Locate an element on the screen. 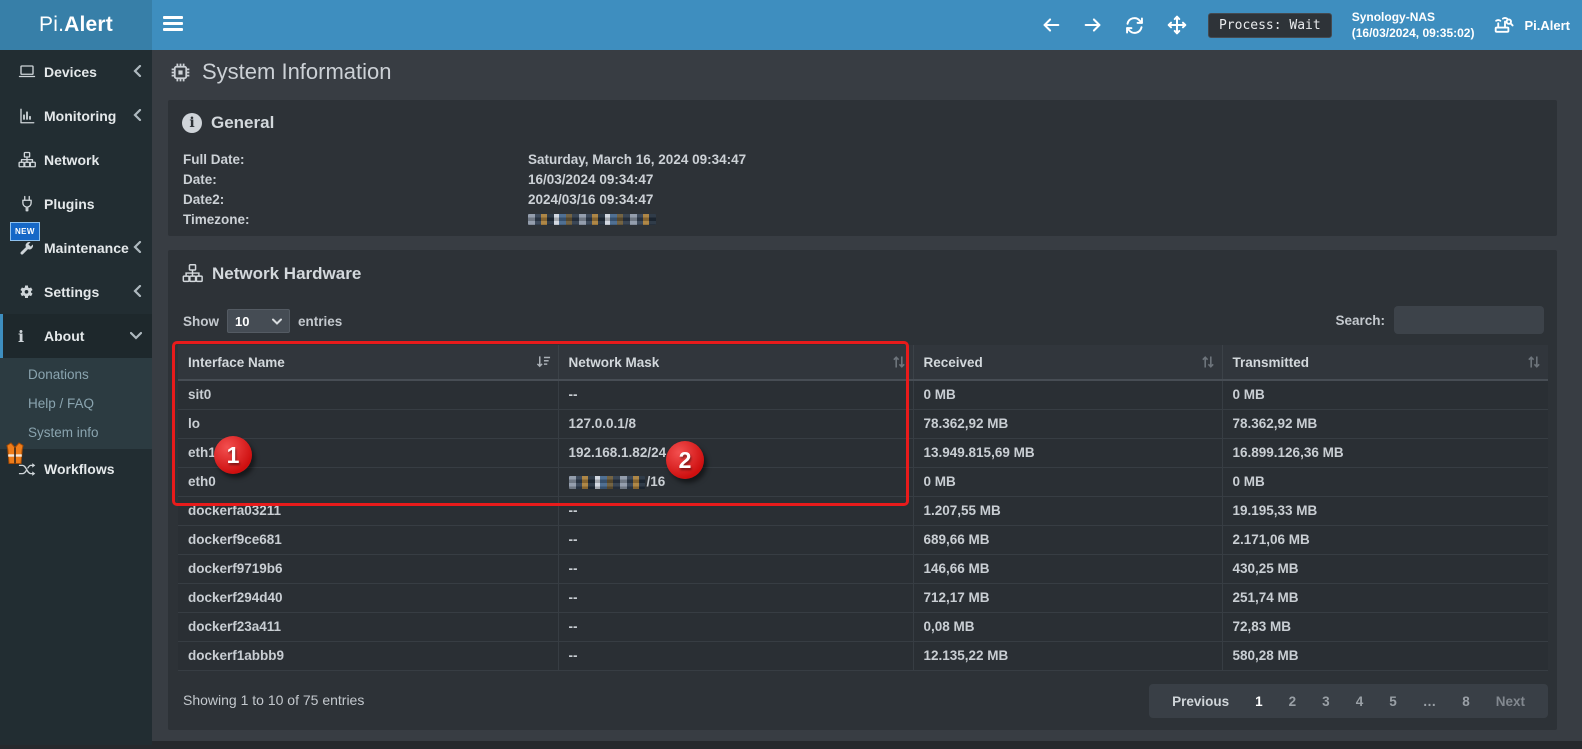  pagination-page-2: 2 is located at coordinates (1292, 701).